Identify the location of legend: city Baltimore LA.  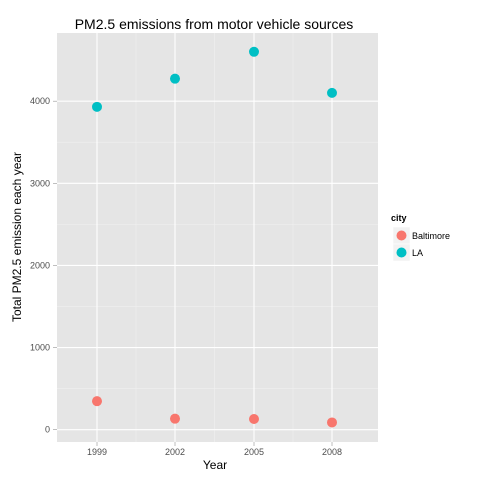
(420, 237).